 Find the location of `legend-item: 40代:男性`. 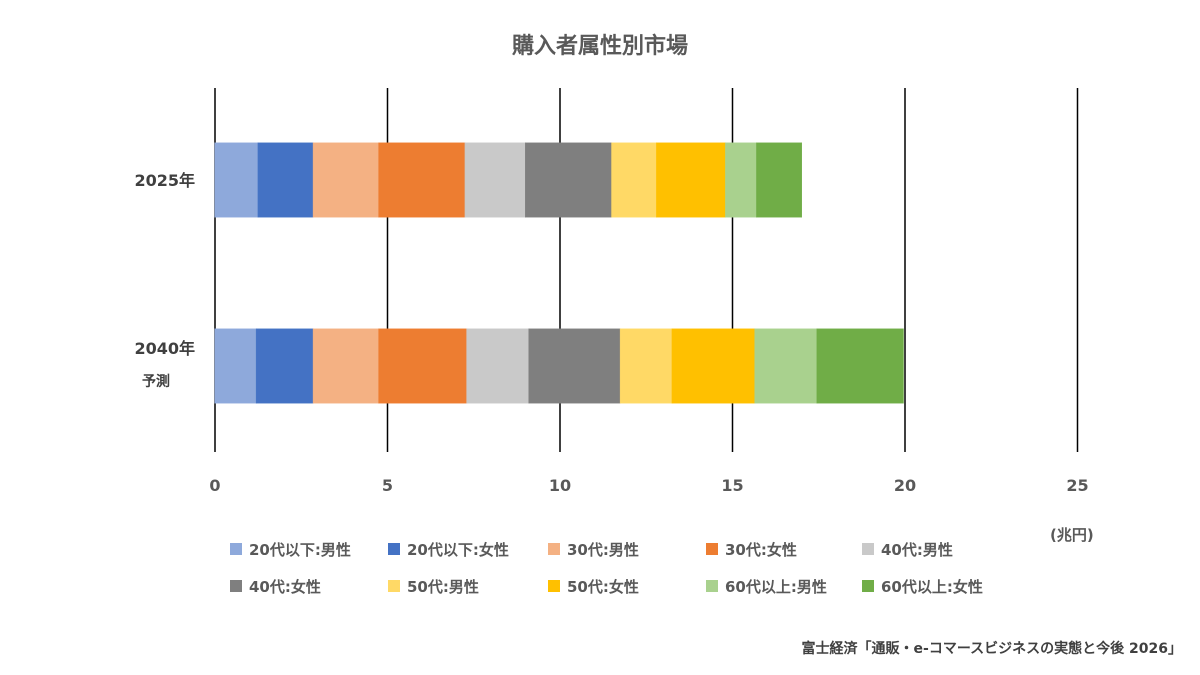

legend-item: 40代:男性 is located at coordinates (907, 549).